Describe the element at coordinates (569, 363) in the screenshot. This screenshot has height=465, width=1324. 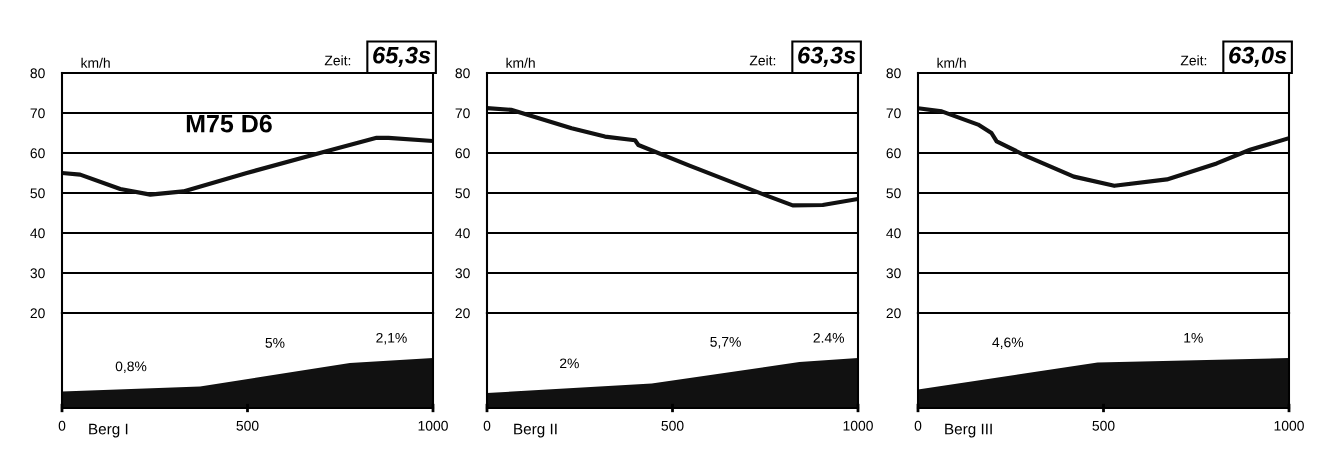
I see `annotation: 2%` at that location.